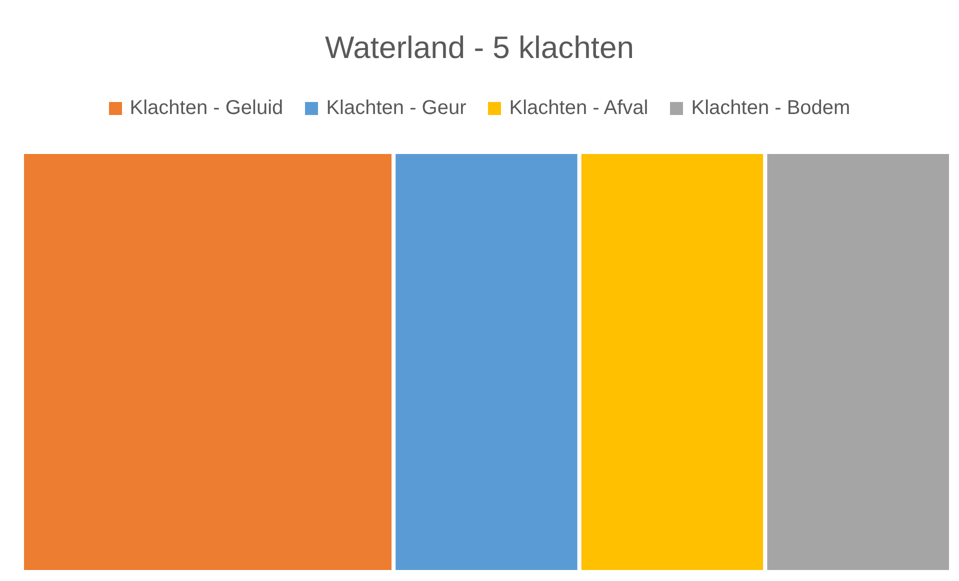 Image resolution: width=959 pixels, height=581 pixels. What do you see at coordinates (207, 108) in the screenshot?
I see `series-label: Klachten - Geluid` at bounding box center [207, 108].